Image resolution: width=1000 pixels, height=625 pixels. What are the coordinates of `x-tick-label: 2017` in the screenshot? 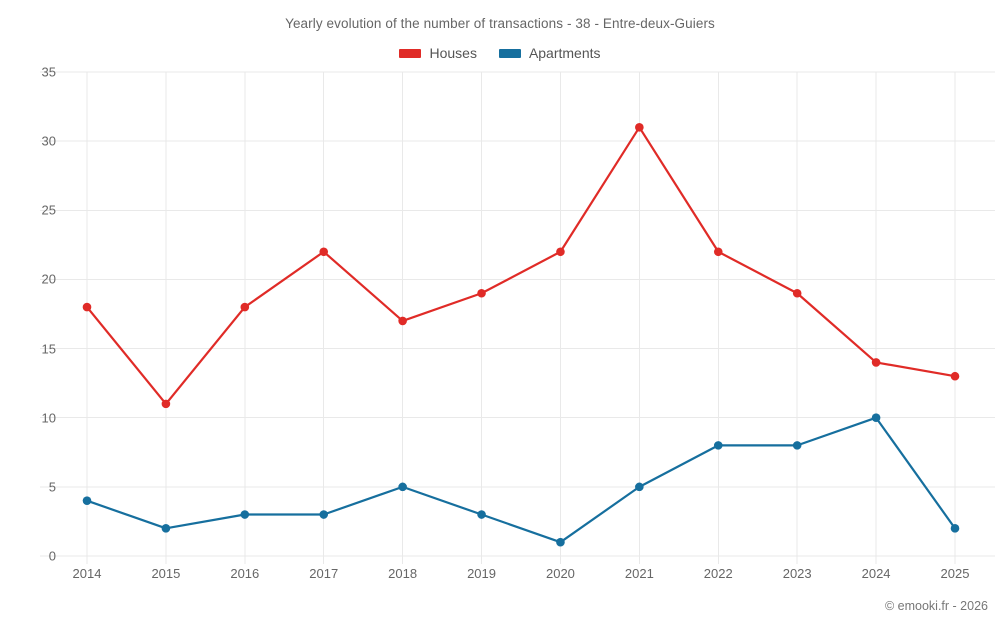 It's located at (324, 573).